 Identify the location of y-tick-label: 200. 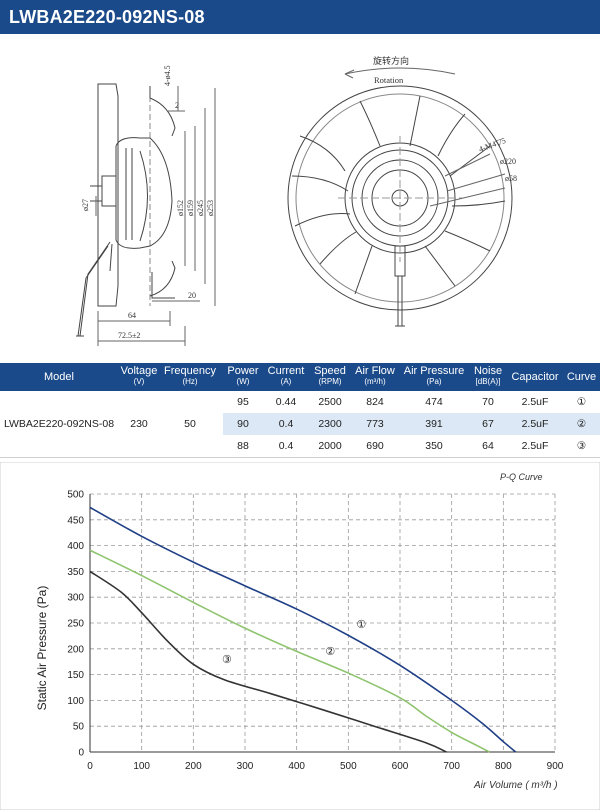
(75, 649).